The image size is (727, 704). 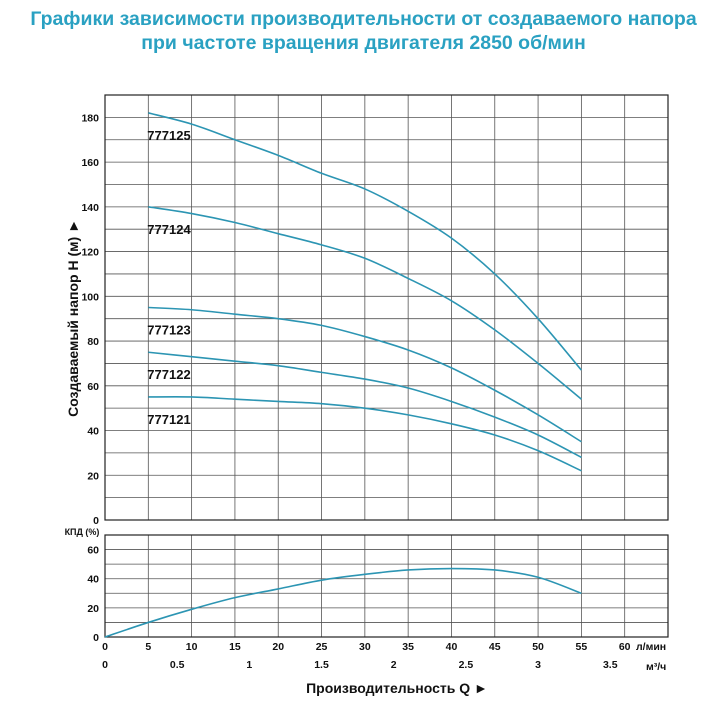 What do you see at coordinates (90, 208) in the screenshot?
I see `head-y-tick-label: 140` at bounding box center [90, 208].